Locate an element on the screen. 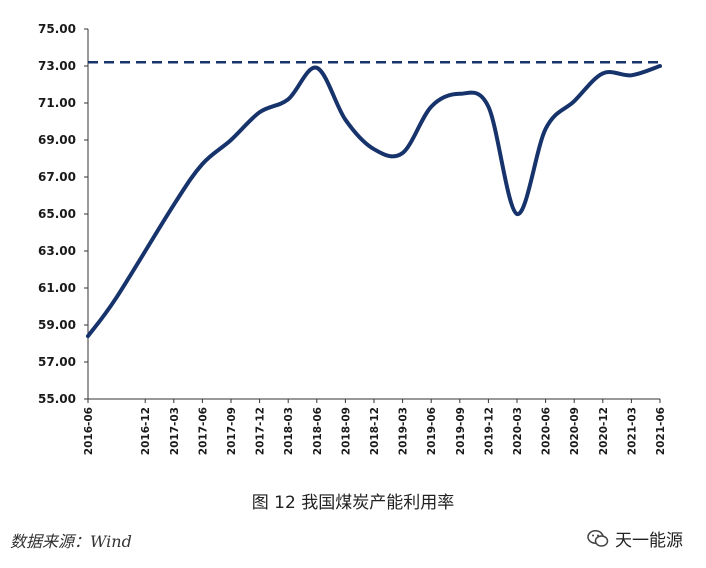 The image size is (706, 568). x-tick-label: 2018-03 is located at coordinates (289, 431).